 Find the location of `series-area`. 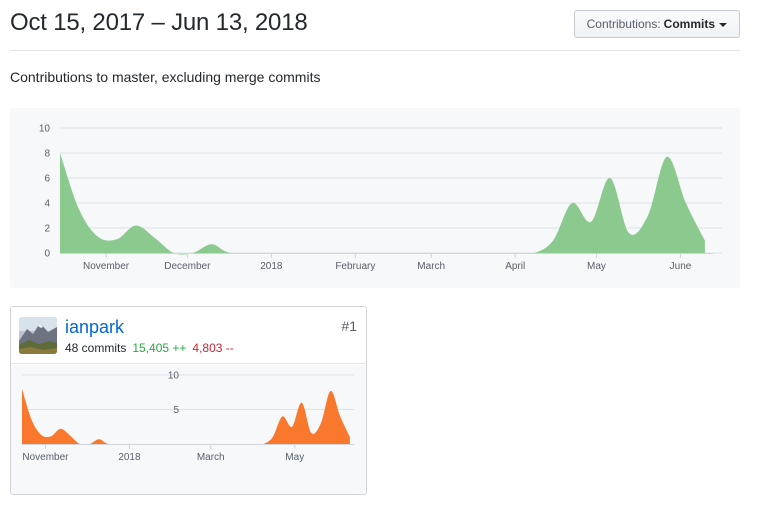

series-area is located at coordinates (186, 416).